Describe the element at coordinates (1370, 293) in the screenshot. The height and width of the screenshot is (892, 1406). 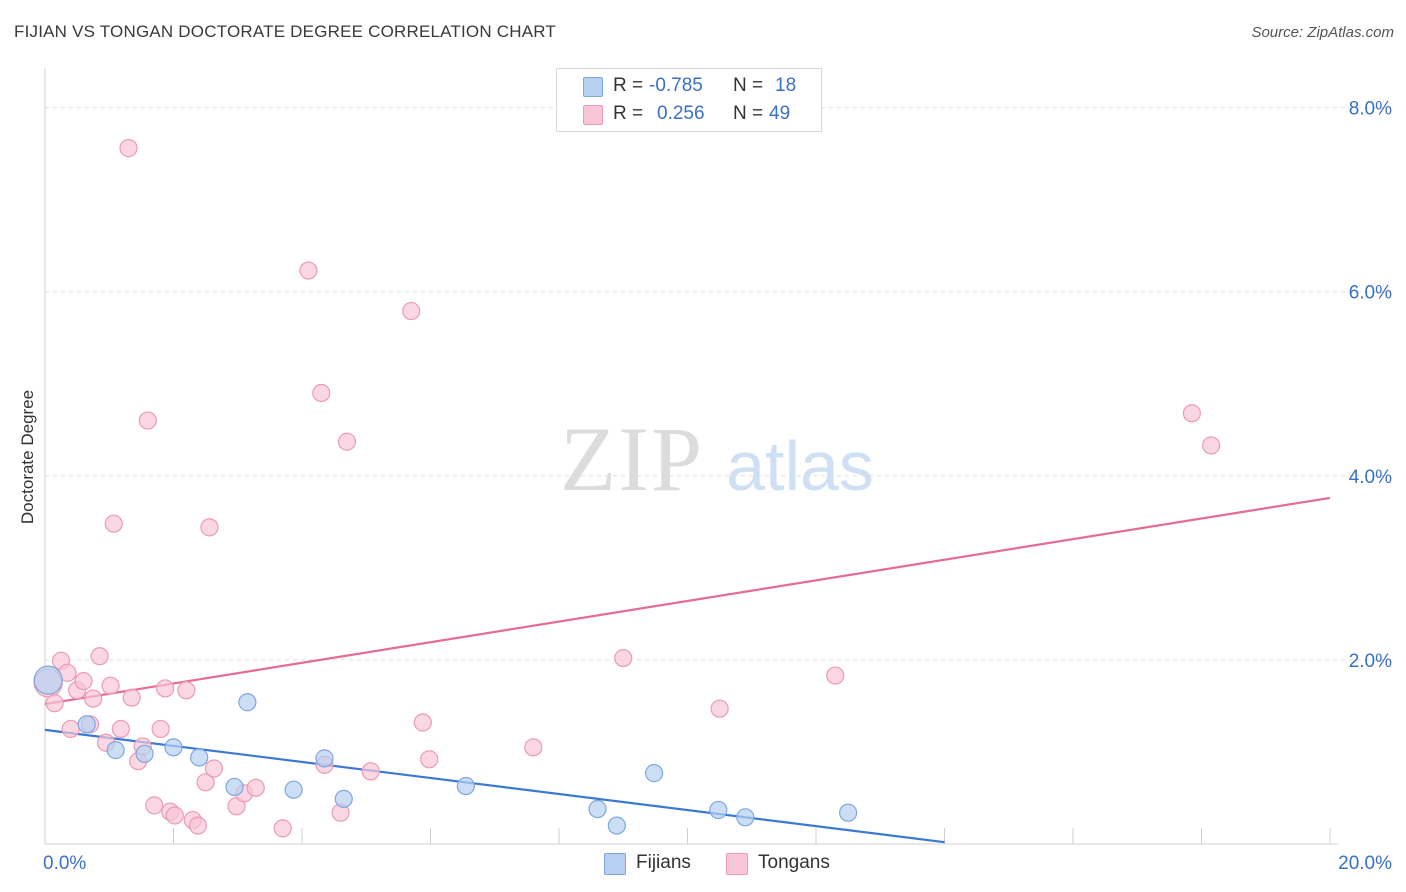
I see `y-tick-label: 6.0%` at that location.